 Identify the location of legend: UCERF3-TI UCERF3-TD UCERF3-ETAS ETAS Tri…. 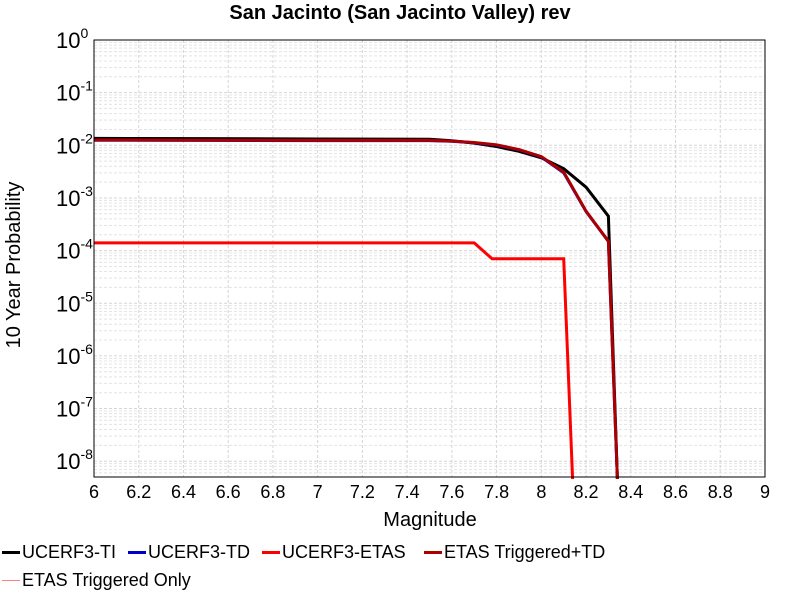
(400, 568).